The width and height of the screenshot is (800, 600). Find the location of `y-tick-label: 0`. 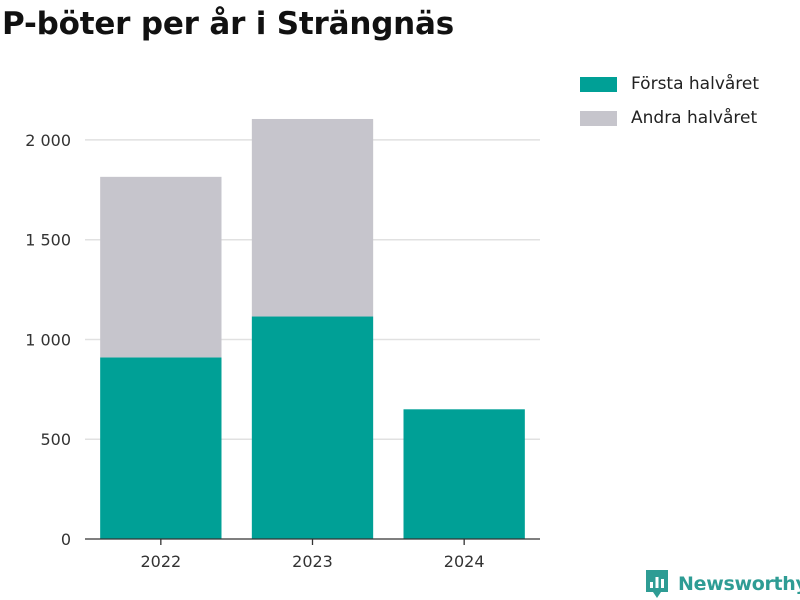

y-tick-label: 0 is located at coordinates (66, 539).